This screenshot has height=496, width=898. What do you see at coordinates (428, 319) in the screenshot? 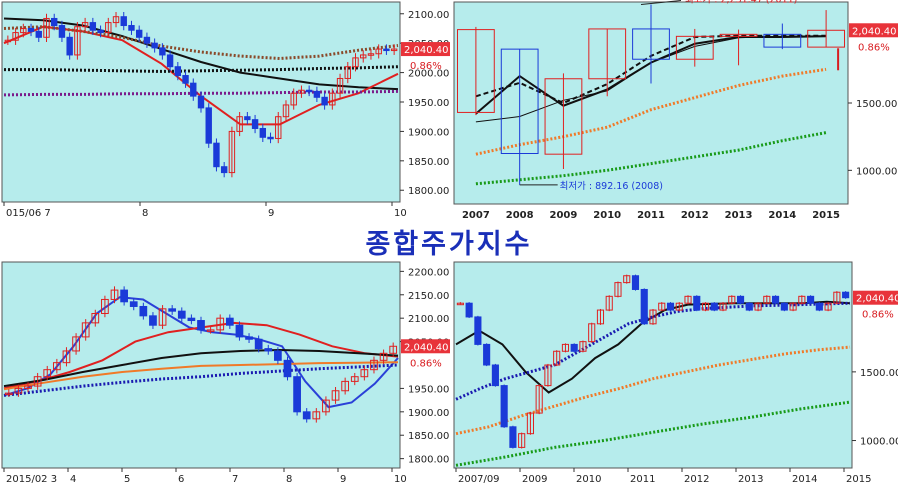
I see `y-tick-label: 2100.00` at bounding box center [428, 319].